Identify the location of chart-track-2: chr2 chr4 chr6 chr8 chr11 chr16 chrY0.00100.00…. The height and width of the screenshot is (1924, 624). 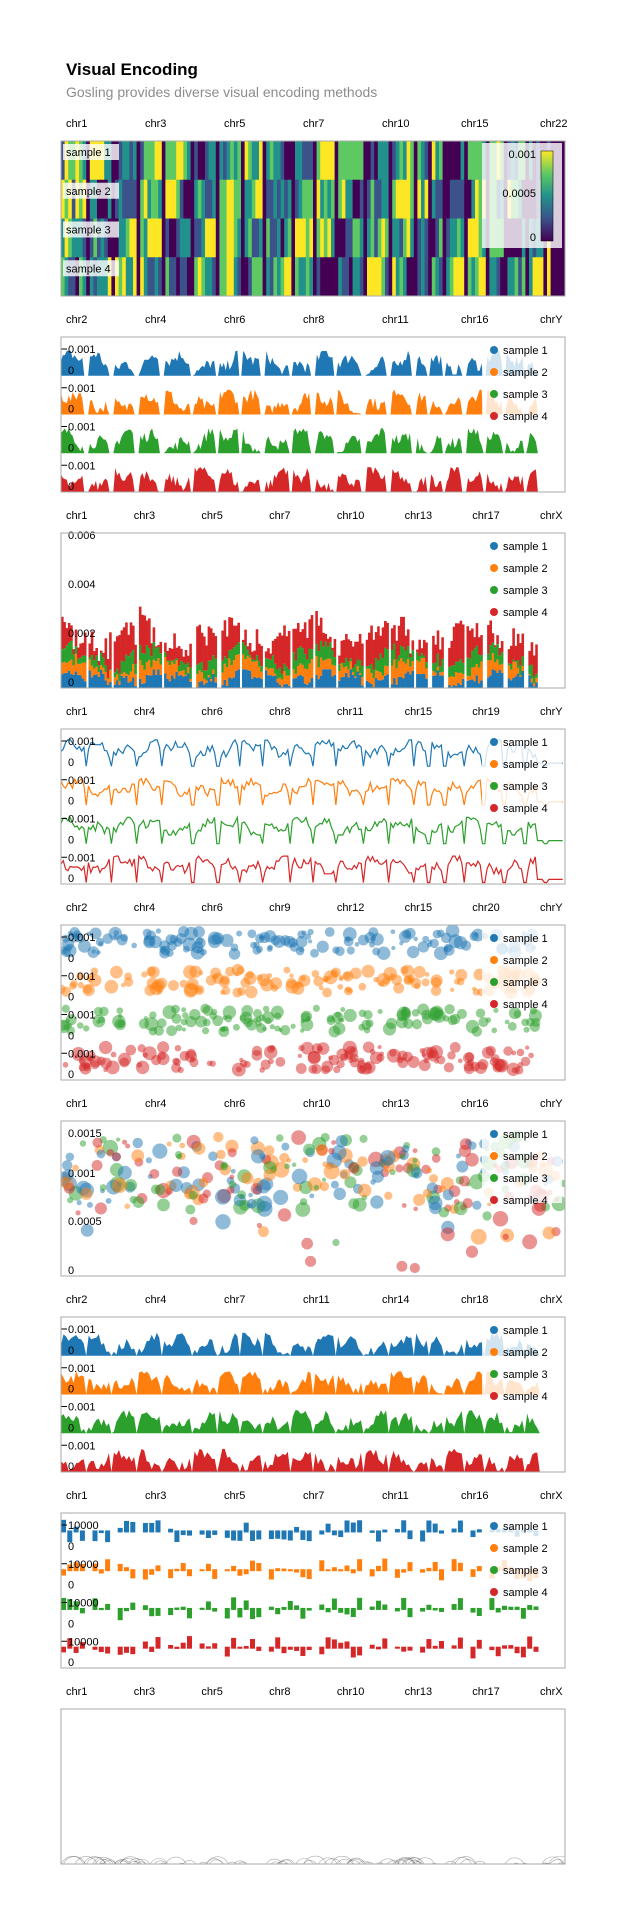
(313, 403).